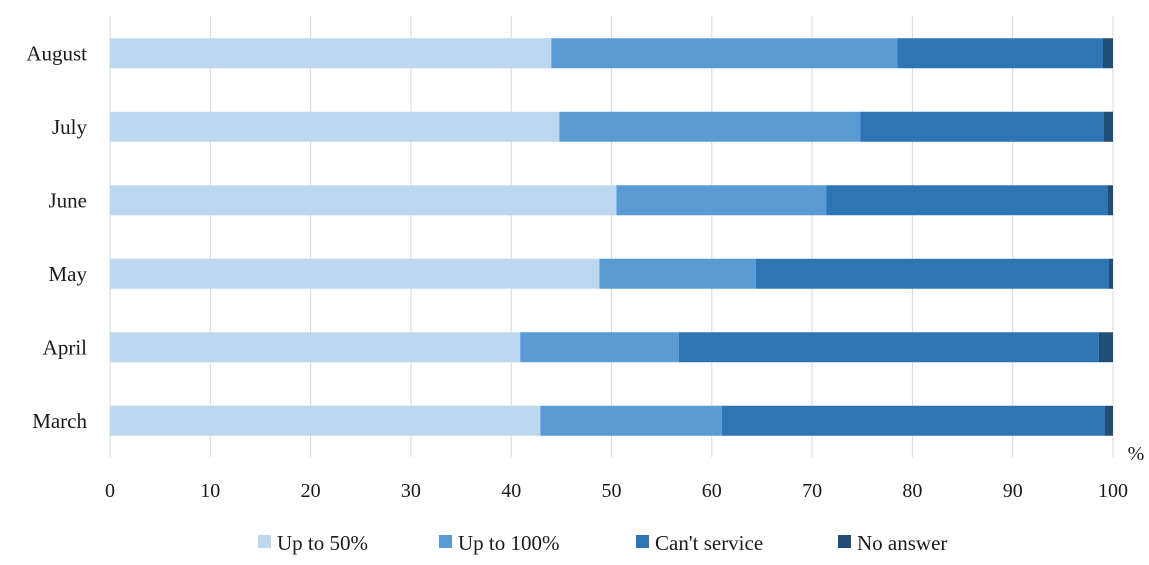  I want to click on legend-item: Up to 50%, so click(313, 543).